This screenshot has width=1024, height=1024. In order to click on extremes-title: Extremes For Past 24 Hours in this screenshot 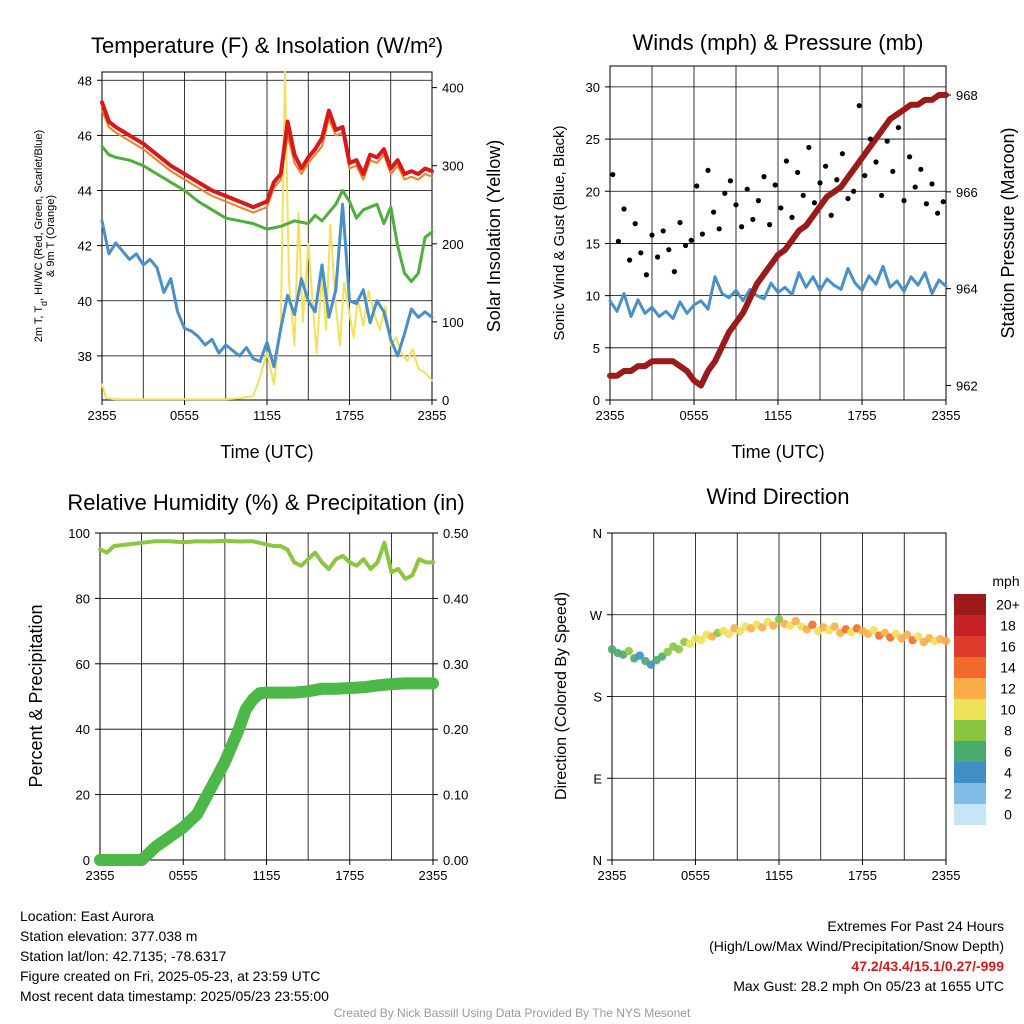, I will do `click(915, 926)`.